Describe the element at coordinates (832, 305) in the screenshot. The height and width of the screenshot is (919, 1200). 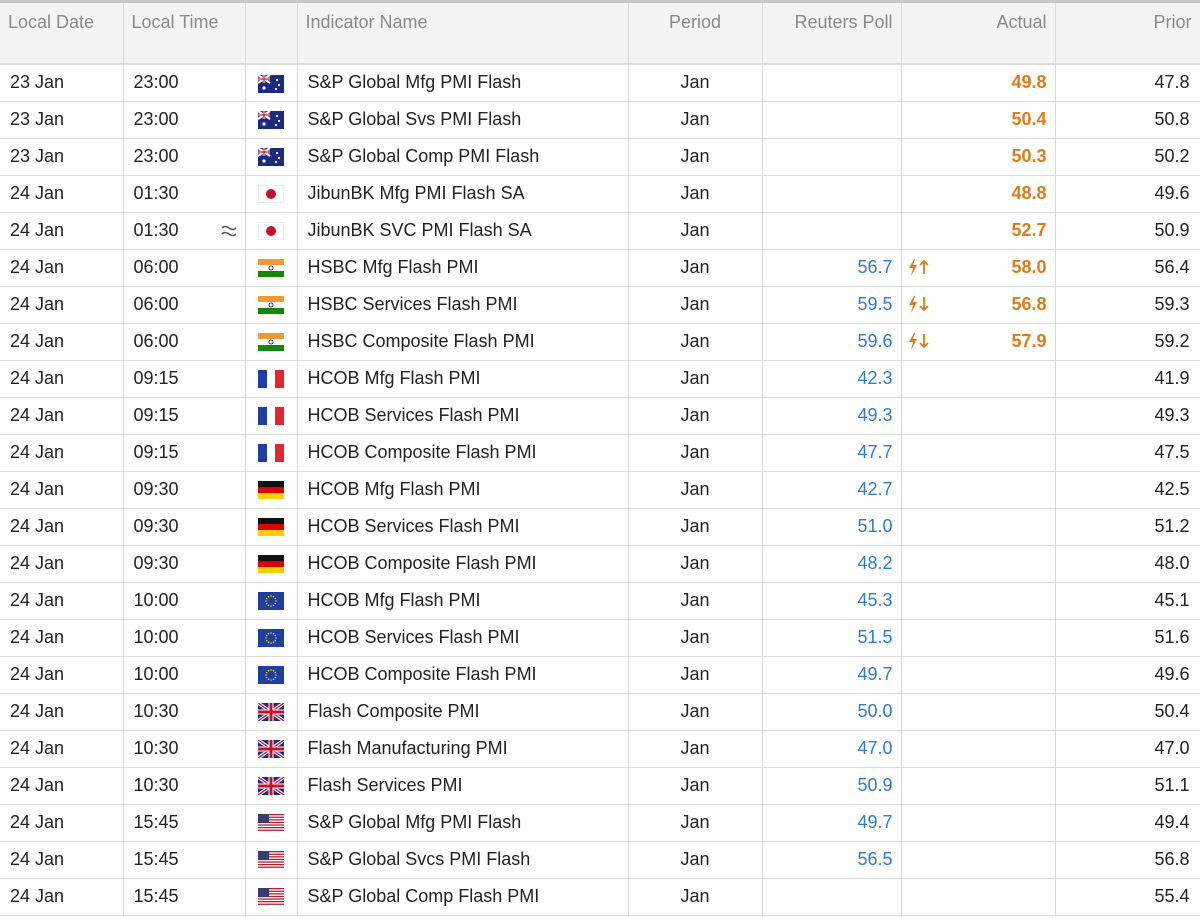
I see `poll-cell: 59.5` at that location.